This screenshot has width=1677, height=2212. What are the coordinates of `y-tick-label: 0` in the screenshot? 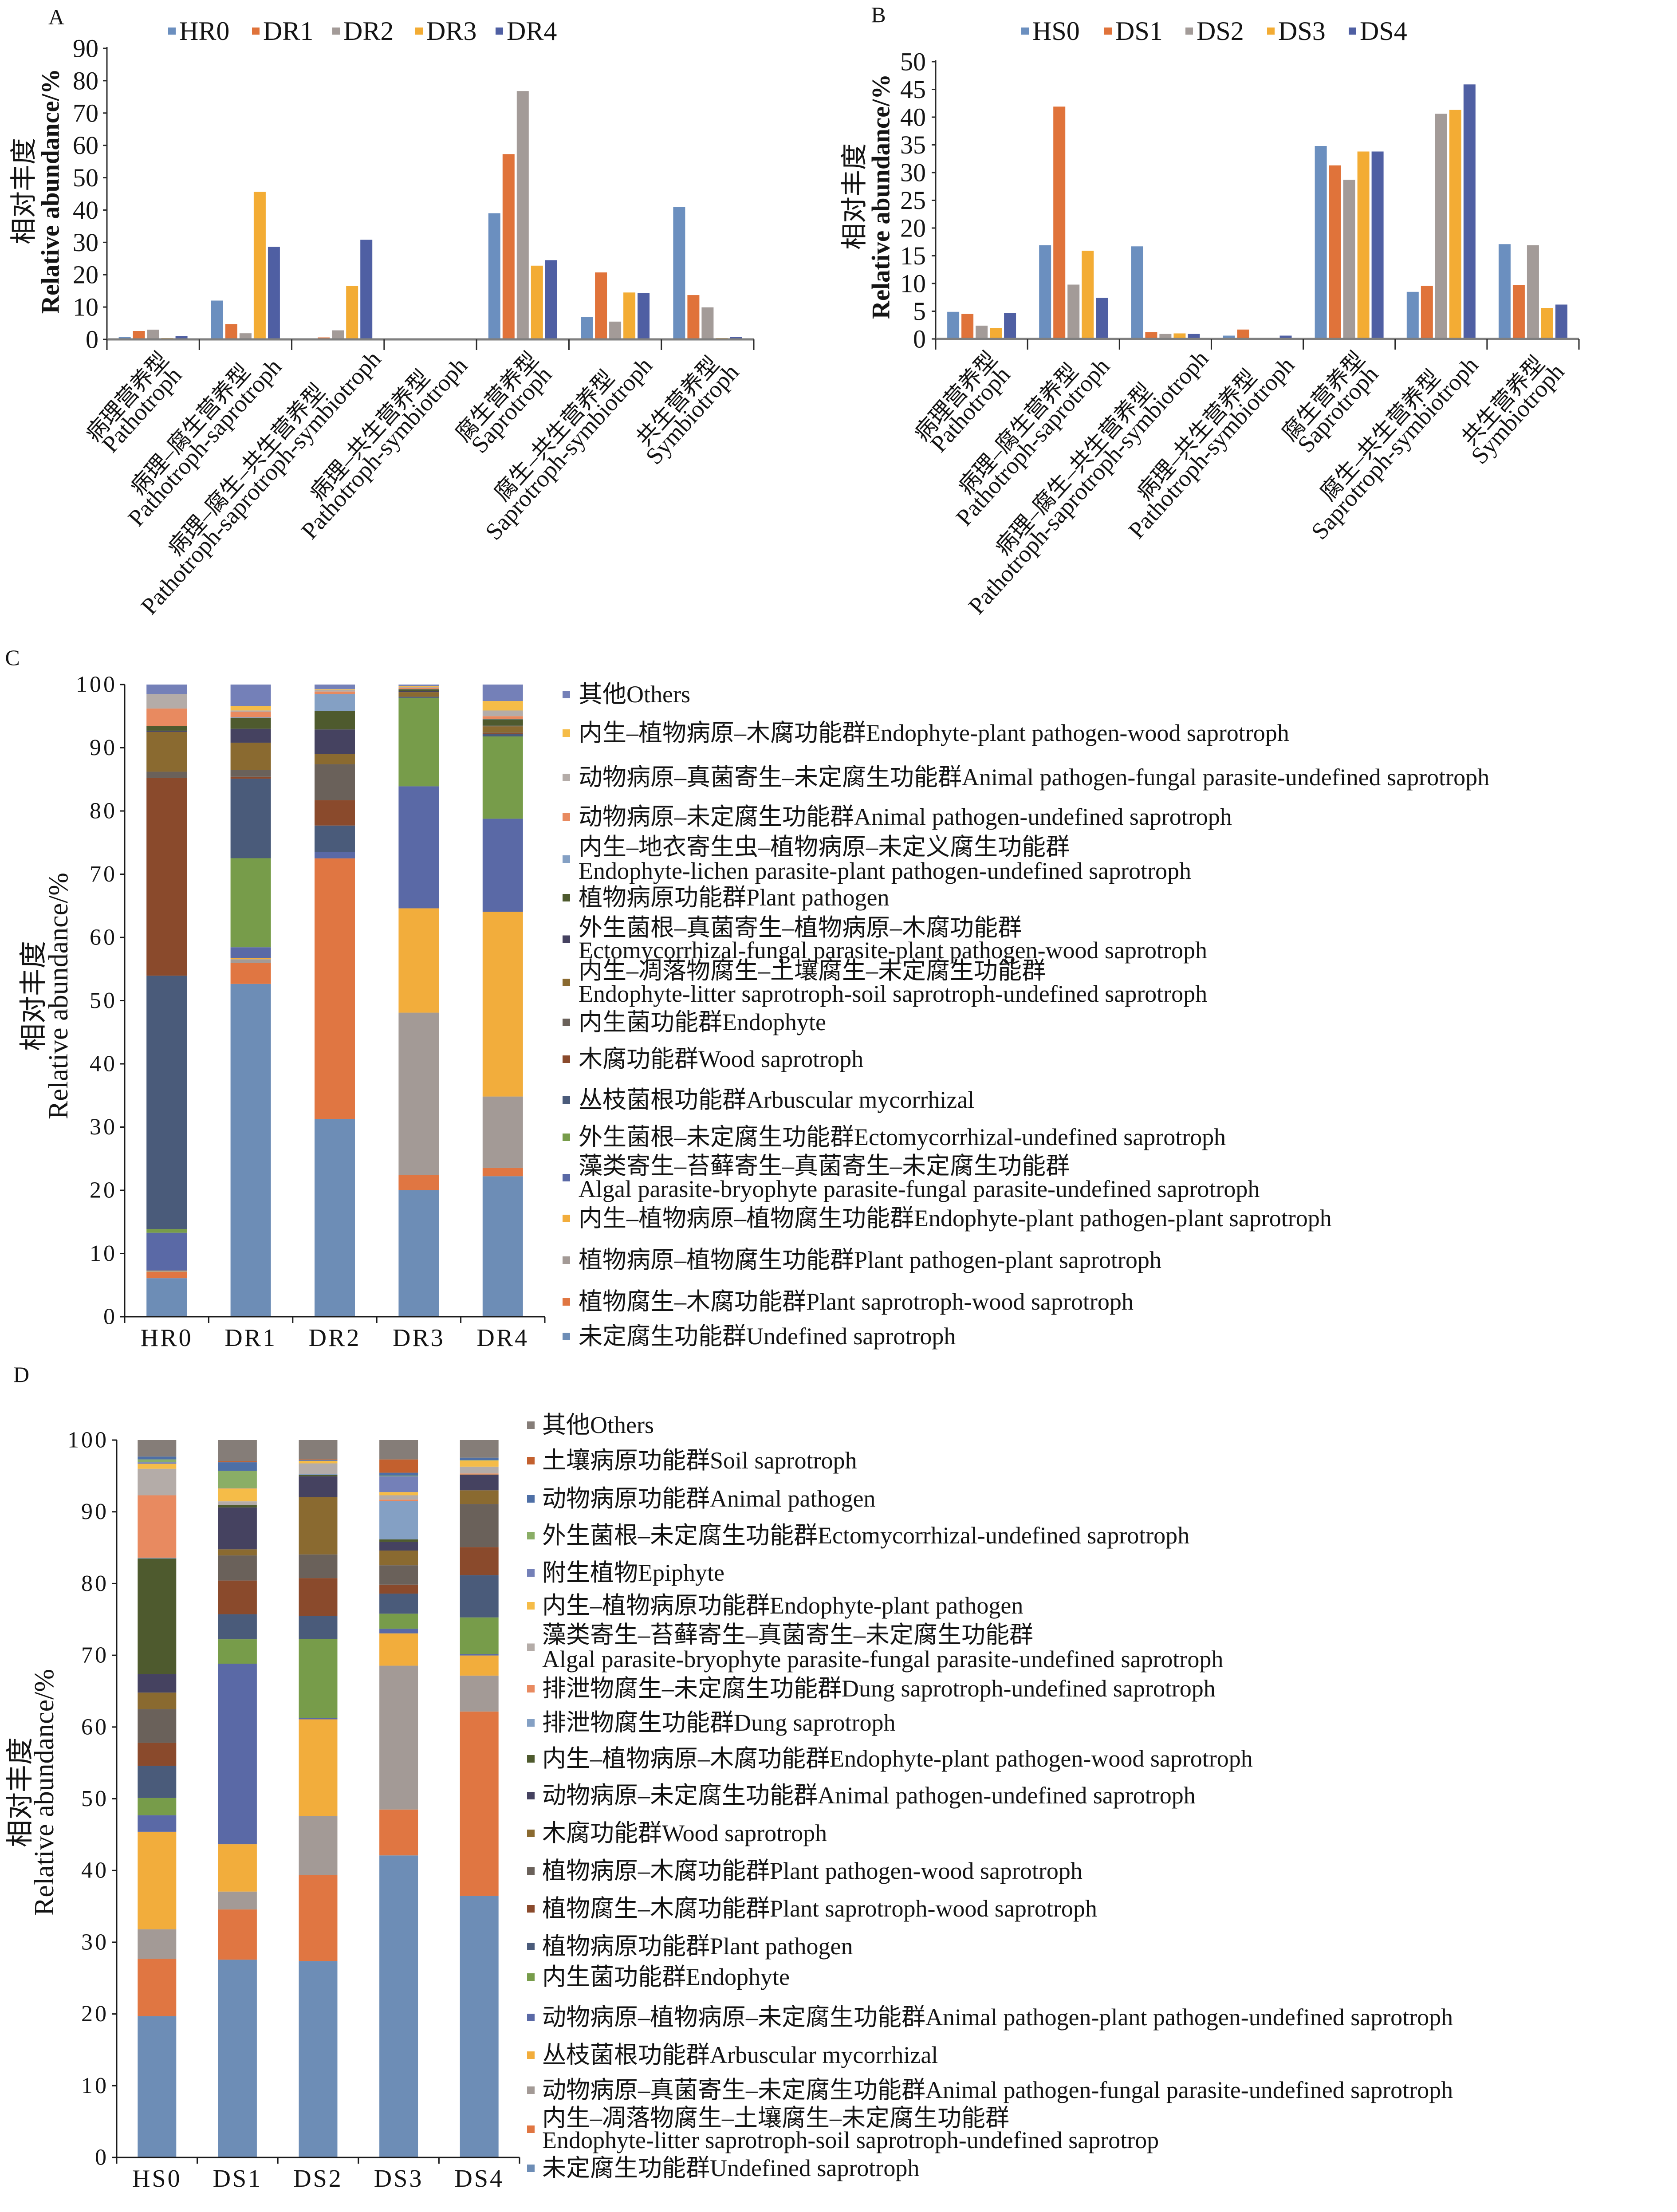 It's located at (102, 2157).